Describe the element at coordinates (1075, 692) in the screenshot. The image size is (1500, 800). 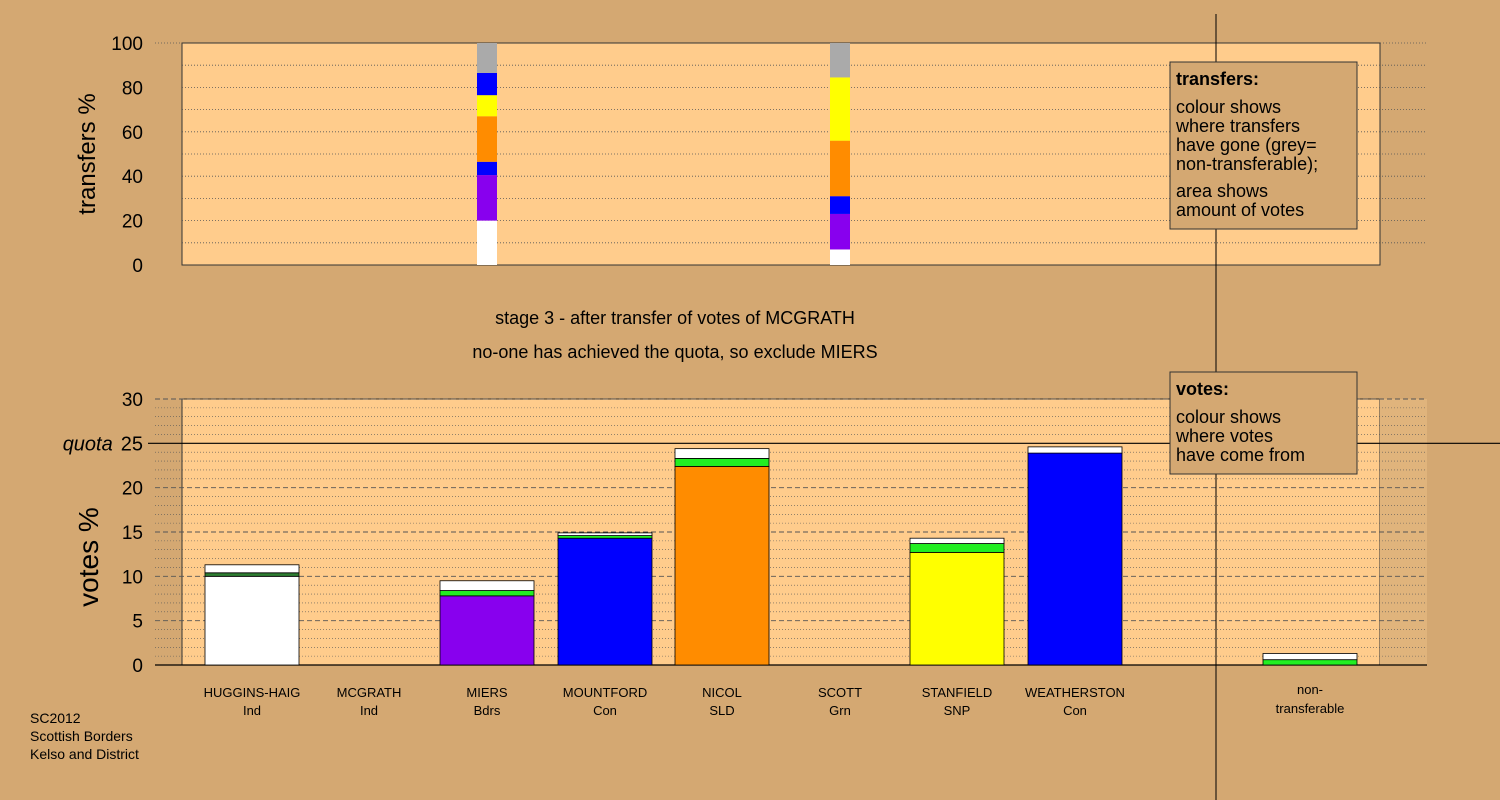
I see `candidate-name-label: WEATHERSTON` at that location.